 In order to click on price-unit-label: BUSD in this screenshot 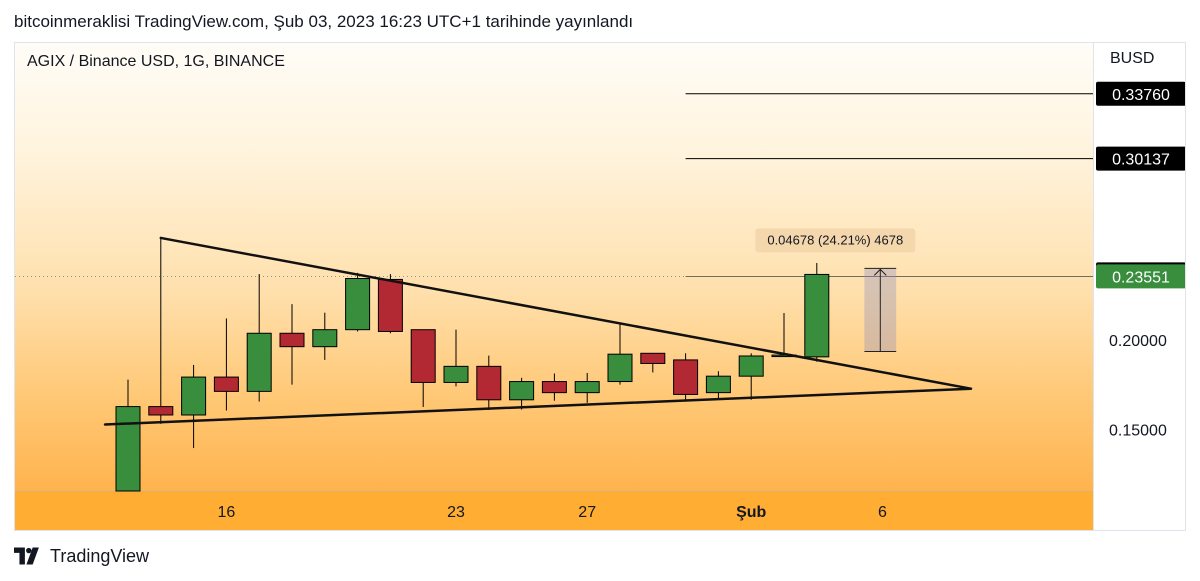, I will do `click(1132, 58)`.